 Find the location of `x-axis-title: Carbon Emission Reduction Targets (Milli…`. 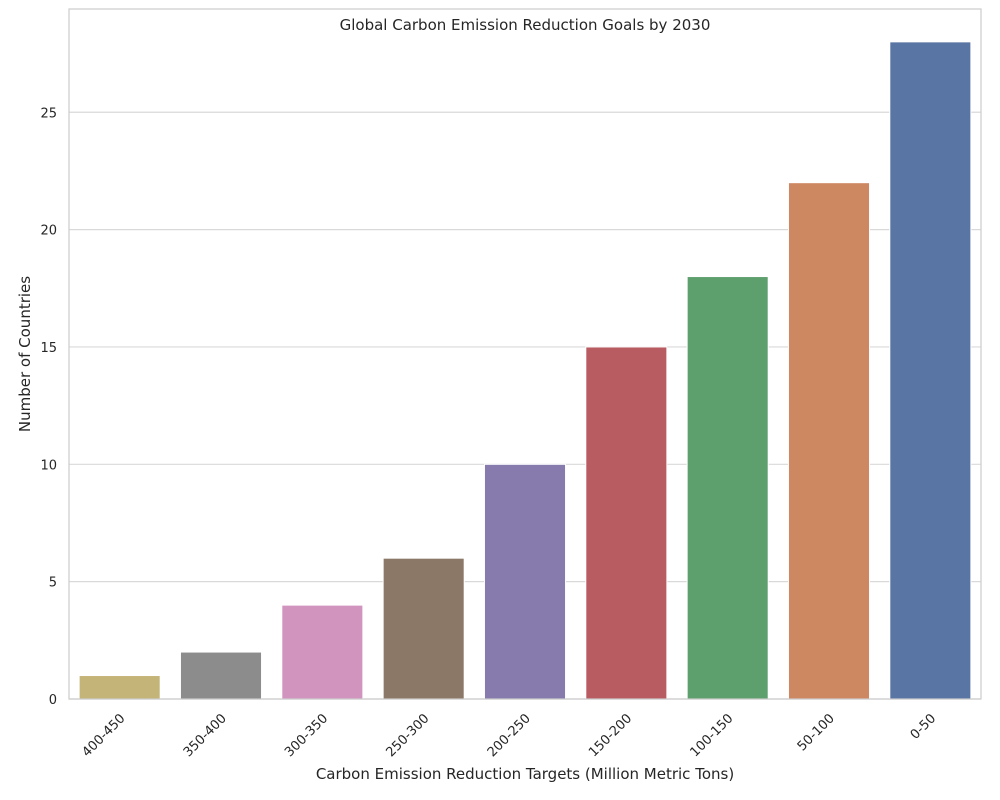

x-axis-title: Carbon Emission Reduction Targets (Milli… is located at coordinates (525, 774).